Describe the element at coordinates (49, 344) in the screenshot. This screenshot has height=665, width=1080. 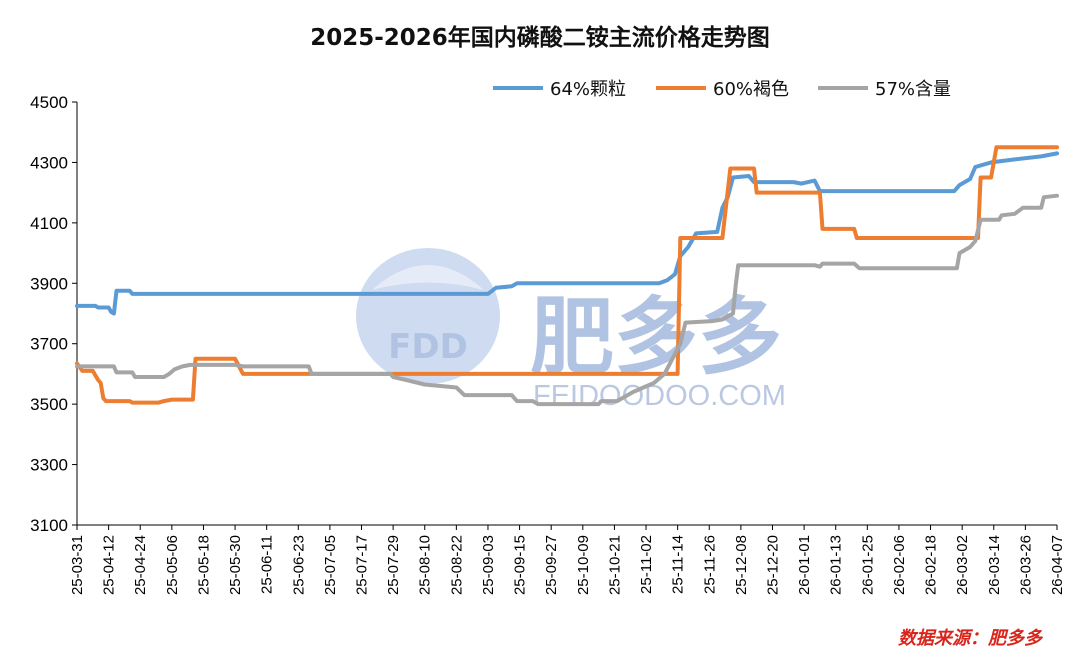
I see `y-tick-label: 3700` at that location.